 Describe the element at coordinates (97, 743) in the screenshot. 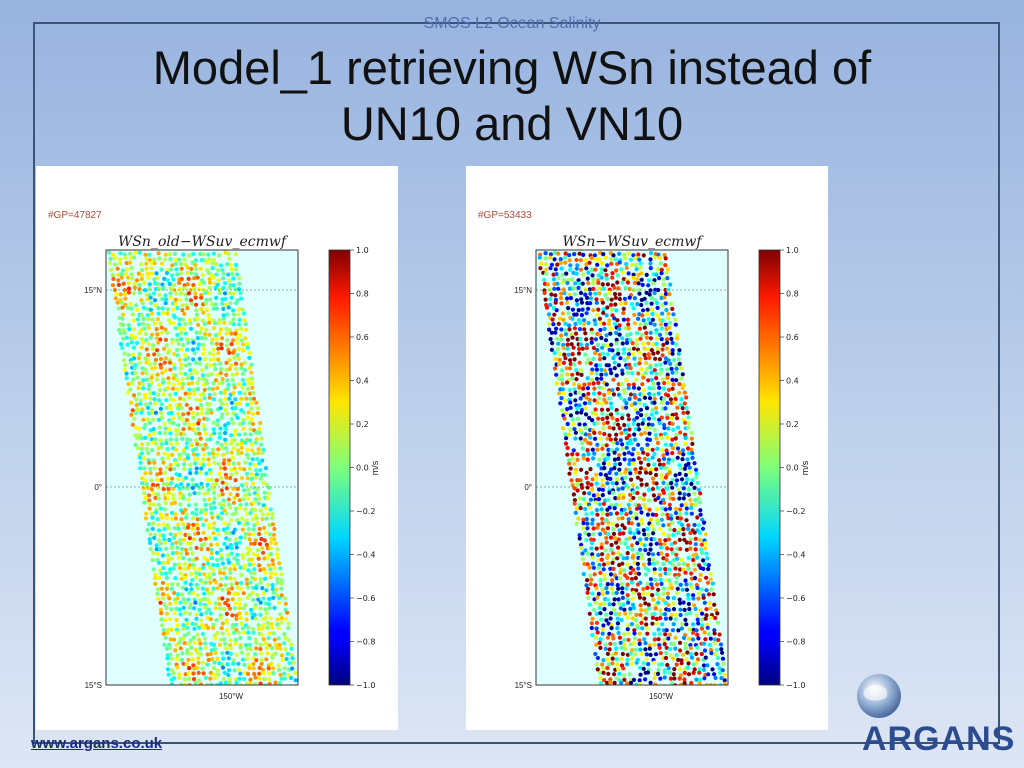

I see `website-link: www.argans.co.uk` at that location.